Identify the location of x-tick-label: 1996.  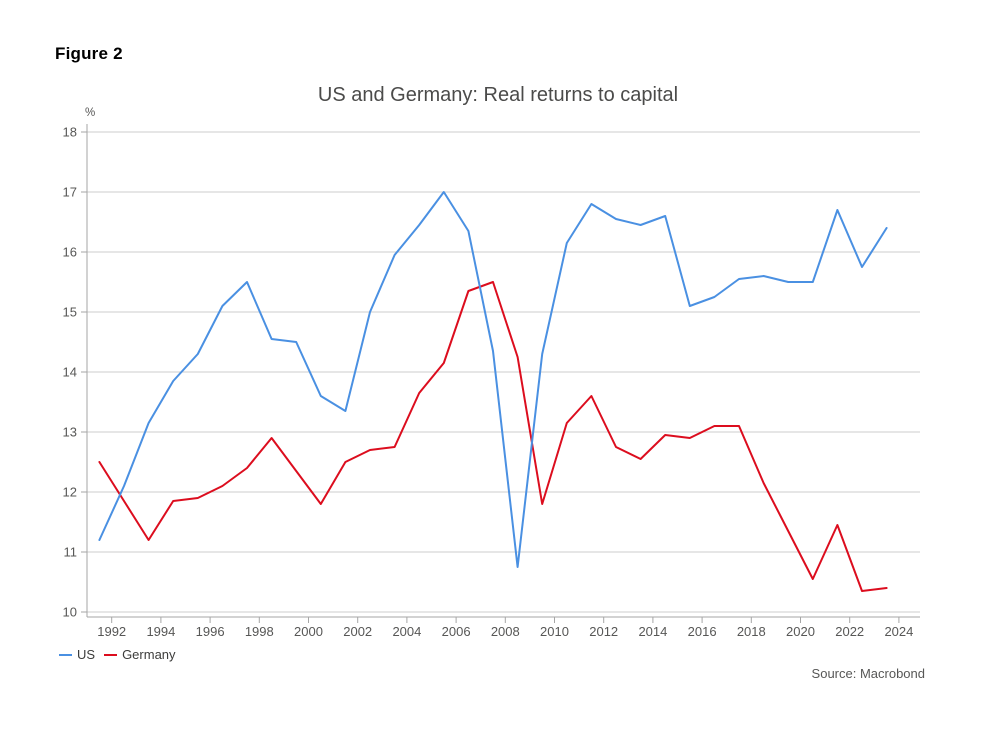
(210, 631).